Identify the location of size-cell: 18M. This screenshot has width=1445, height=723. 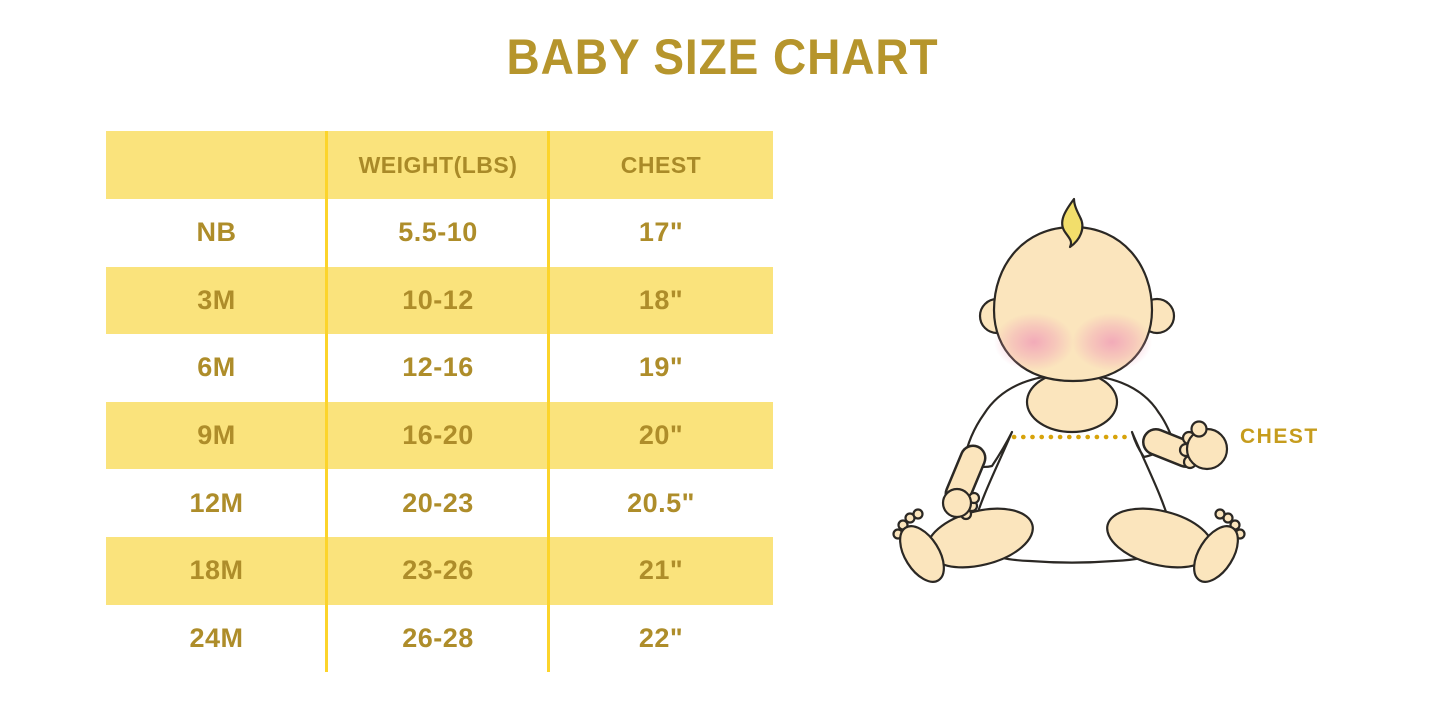
(216, 570).